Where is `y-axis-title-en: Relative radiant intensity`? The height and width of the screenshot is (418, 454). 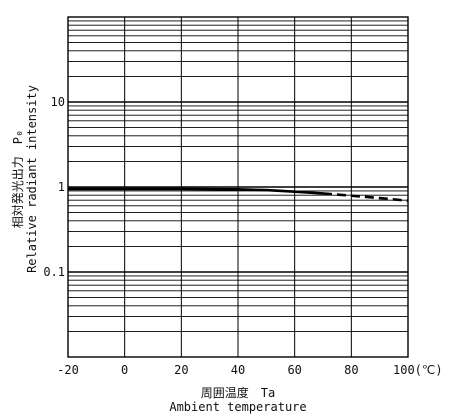
y-axis-title-en: Relative radiant intensity is located at coordinates (32, 179).